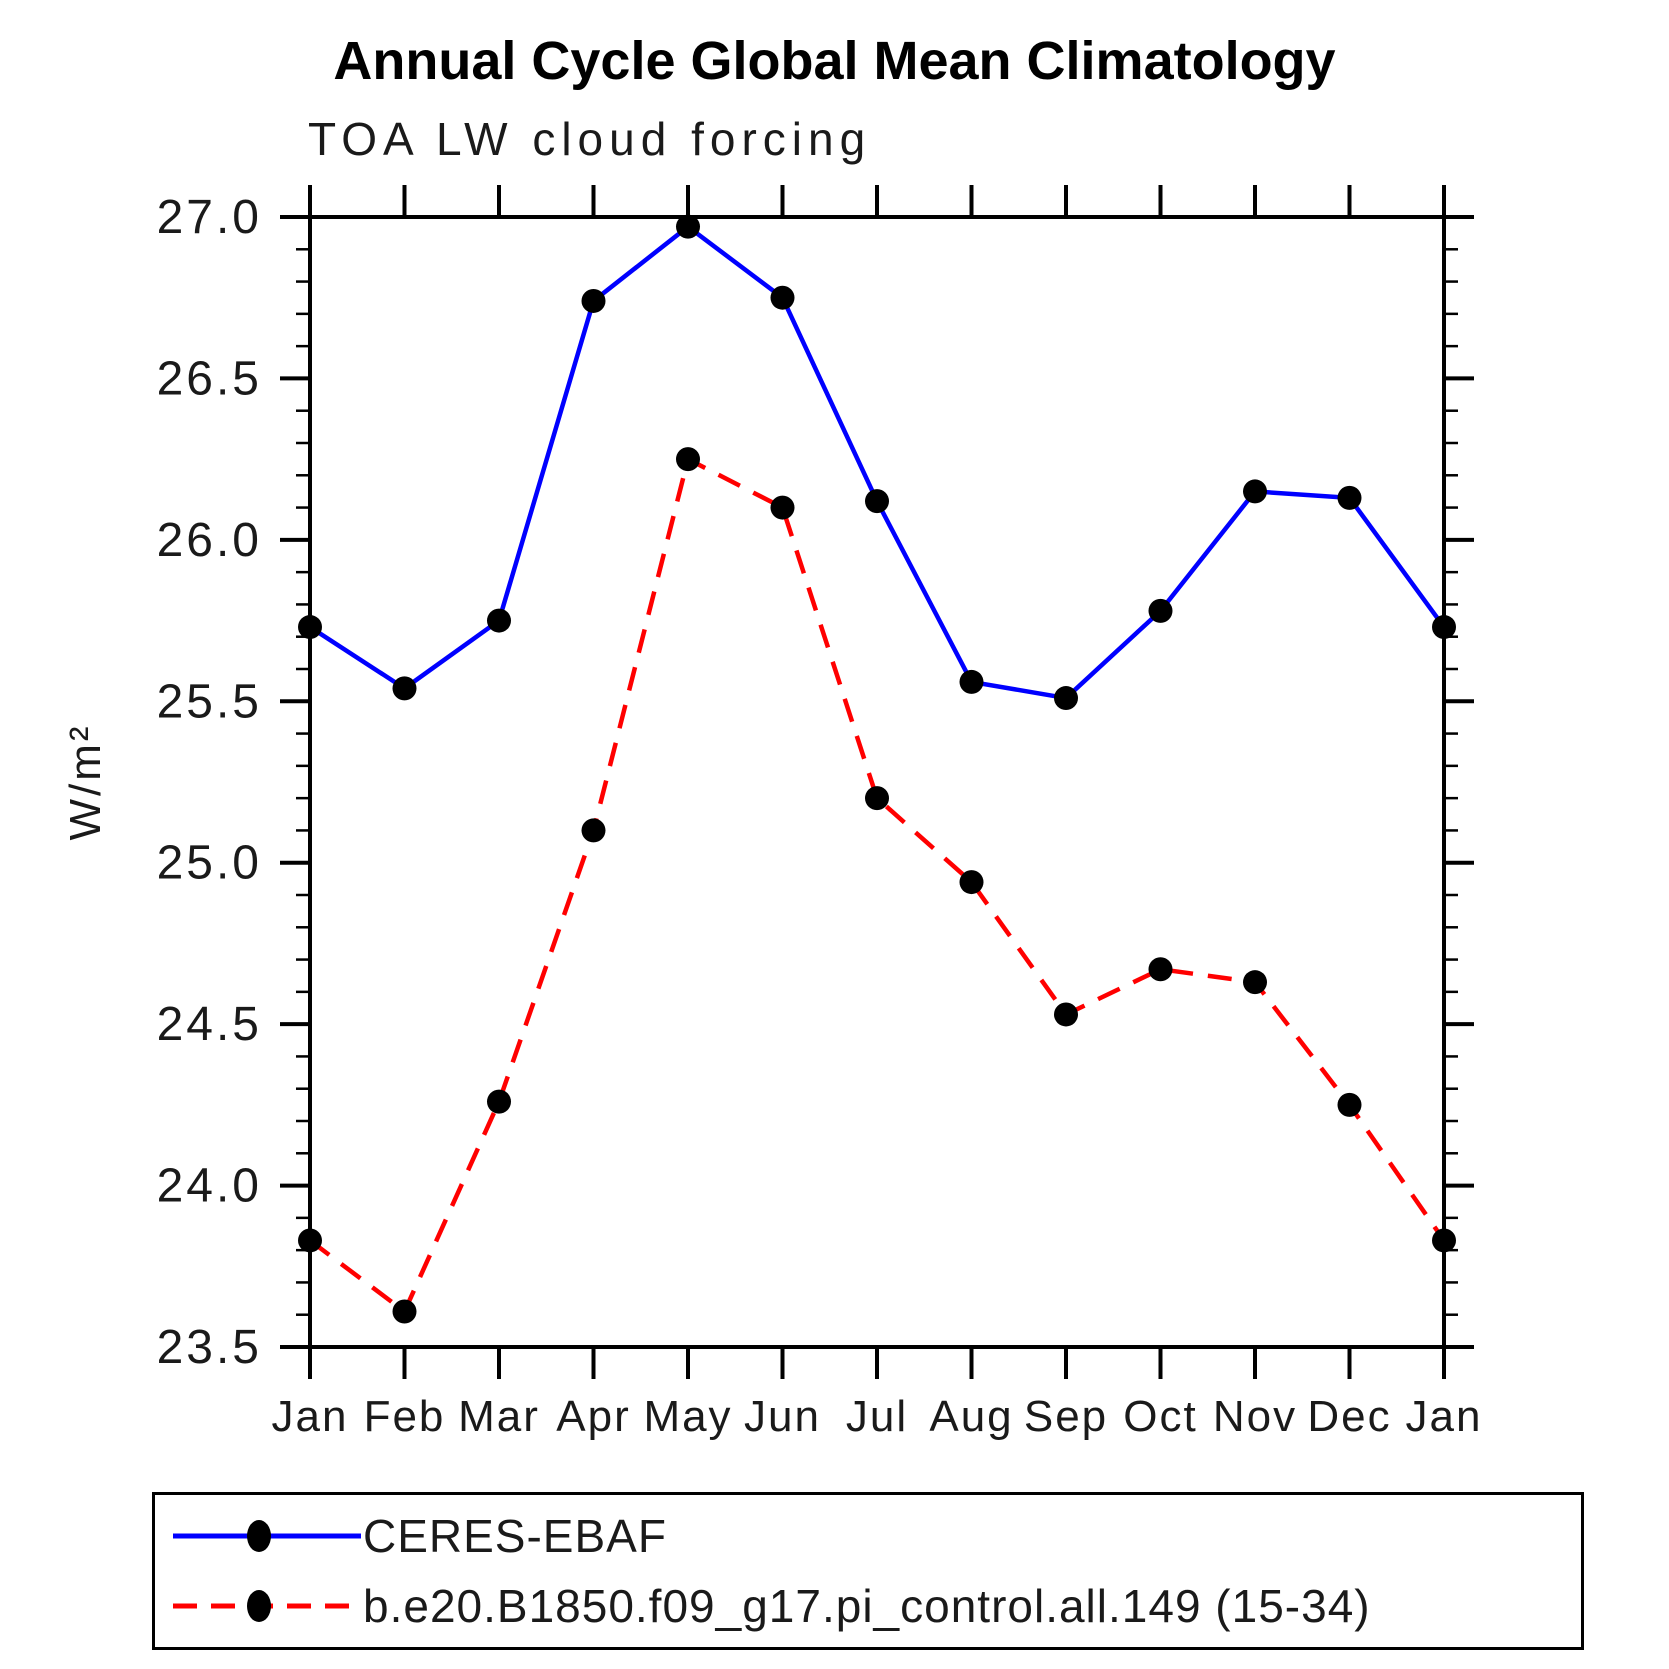  I want to click on x-tick-label: Nov, so click(1255, 1416).